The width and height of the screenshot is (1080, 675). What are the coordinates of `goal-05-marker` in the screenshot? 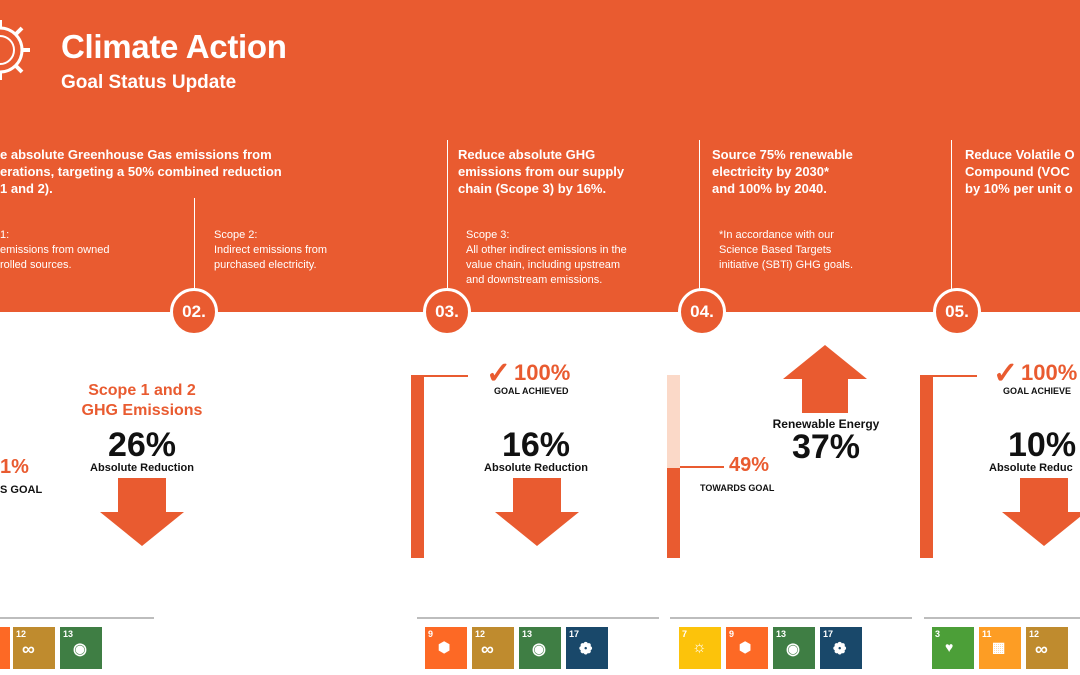 It's located at (955, 376).